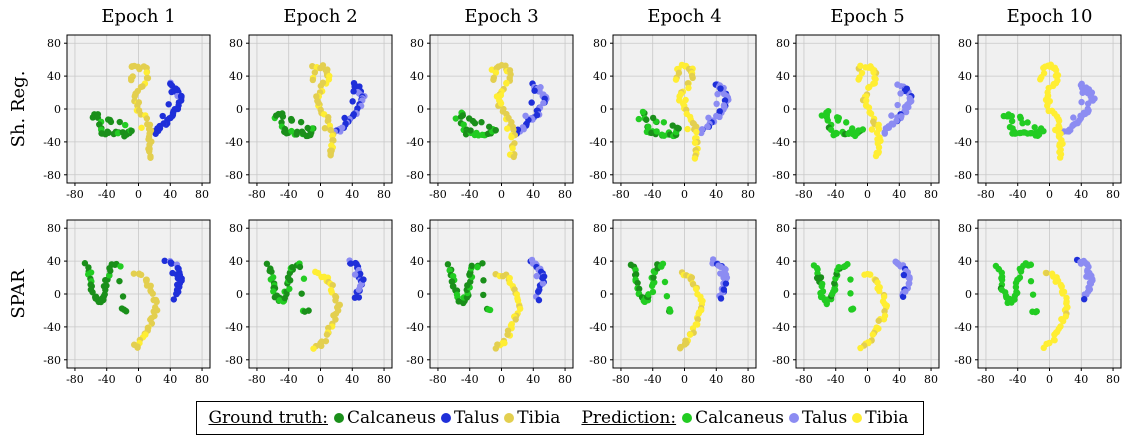 Image resolution: width=1123 pixels, height=444 pixels. Describe the element at coordinates (740, 418) in the screenshot. I see `legend-pred-calcaneus-label: Calcaneus` at that location.